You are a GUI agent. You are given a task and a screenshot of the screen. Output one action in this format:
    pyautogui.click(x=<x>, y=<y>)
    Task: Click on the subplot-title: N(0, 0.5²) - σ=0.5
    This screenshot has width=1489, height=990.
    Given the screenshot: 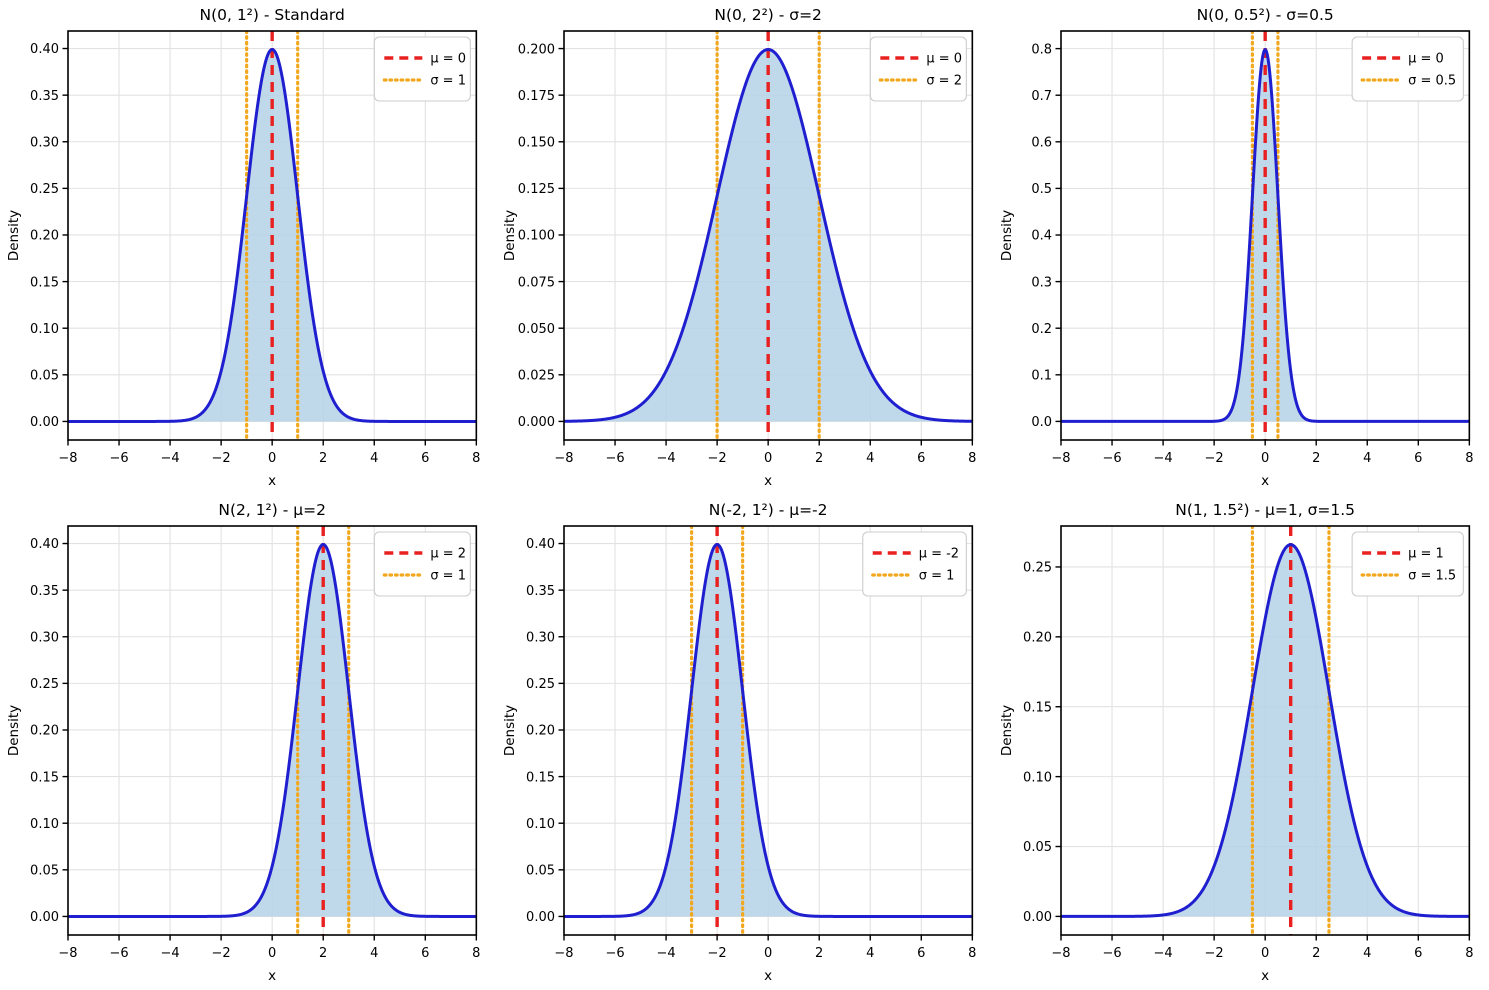 What is the action you would take?
    pyautogui.click(x=1264, y=15)
    